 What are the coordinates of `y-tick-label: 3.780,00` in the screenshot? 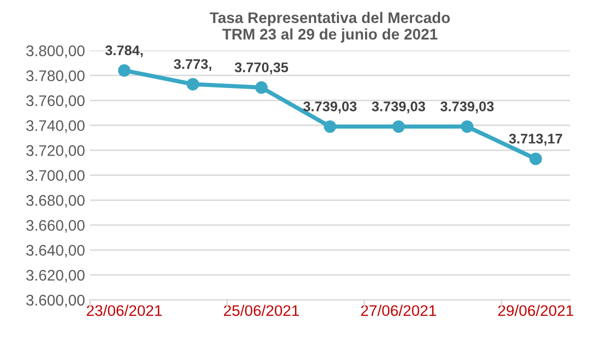 It's located at (55, 76).